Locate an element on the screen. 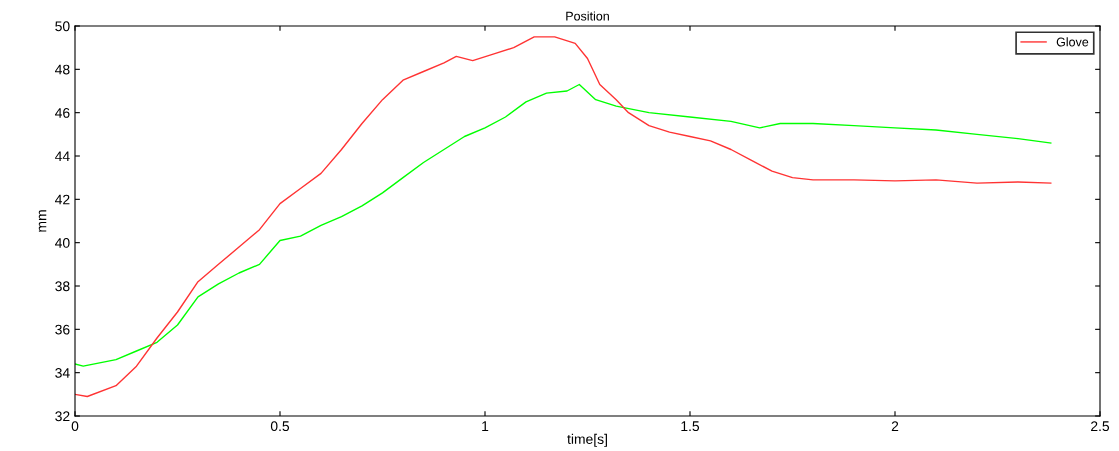 This screenshot has width=1119, height=451. y-tick-label: 48 is located at coordinates (62, 69).